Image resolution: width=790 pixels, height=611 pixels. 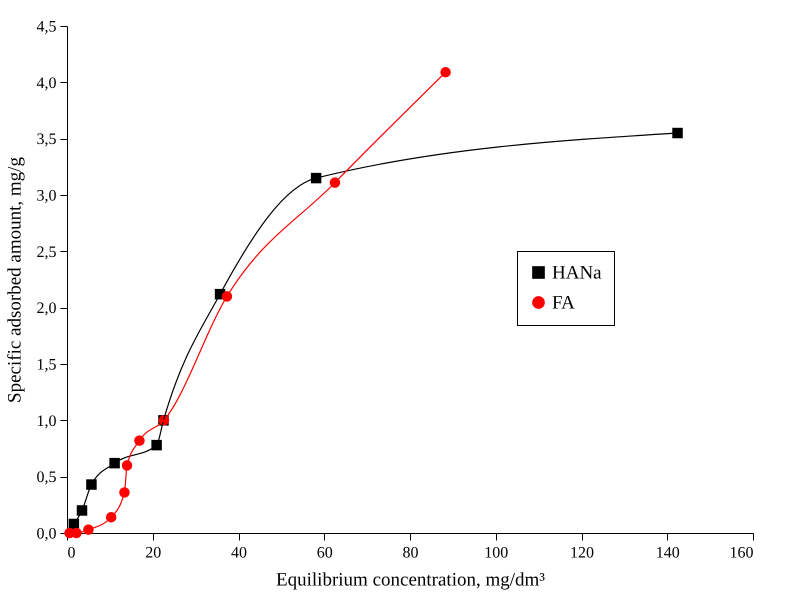 I want to click on y-tick-label: 4,0, so click(x=46, y=83).